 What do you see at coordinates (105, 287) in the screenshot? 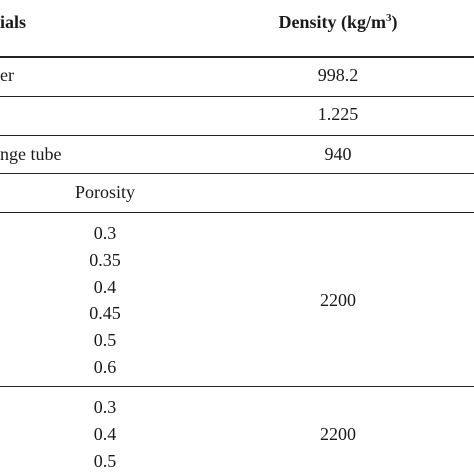
I see `group1-porosity: 0.4` at bounding box center [105, 287].